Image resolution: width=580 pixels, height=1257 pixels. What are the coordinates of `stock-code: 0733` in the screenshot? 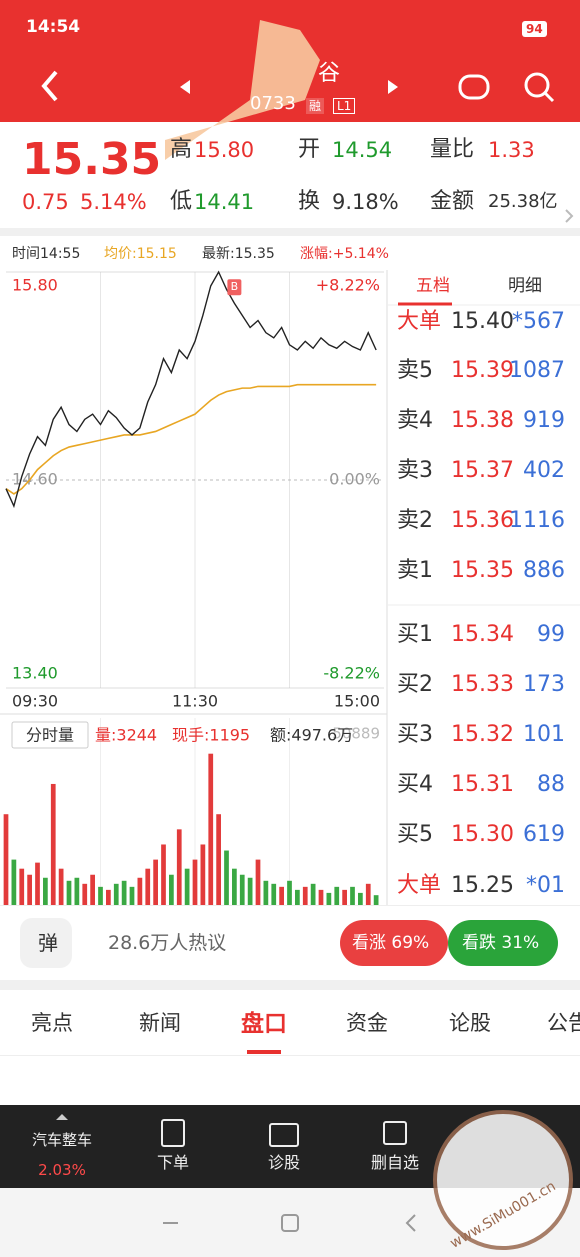 It's located at (273, 103).